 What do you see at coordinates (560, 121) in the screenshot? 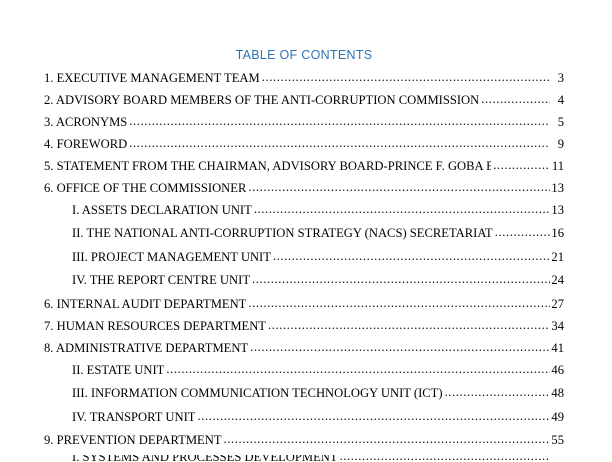
I see `toc-entry-page: 5` at bounding box center [560, 121].